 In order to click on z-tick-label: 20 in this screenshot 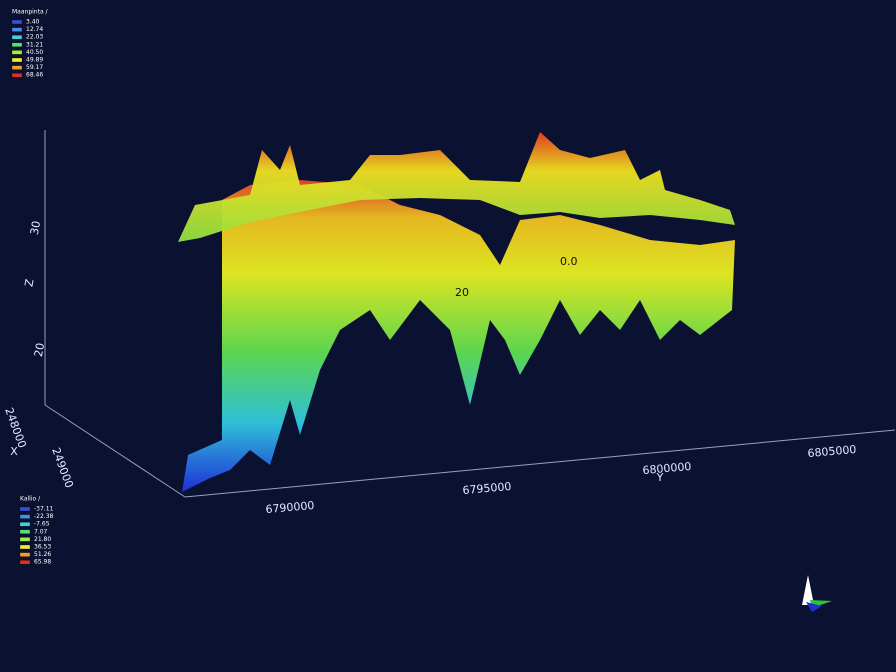, I will do `click(39, 350)`.